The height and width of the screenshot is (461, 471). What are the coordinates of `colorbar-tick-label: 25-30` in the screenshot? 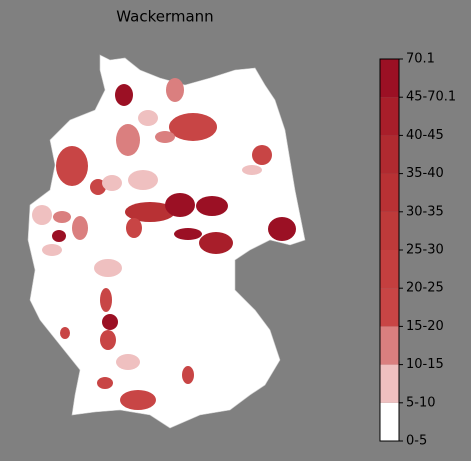 It's located at (425, 250).